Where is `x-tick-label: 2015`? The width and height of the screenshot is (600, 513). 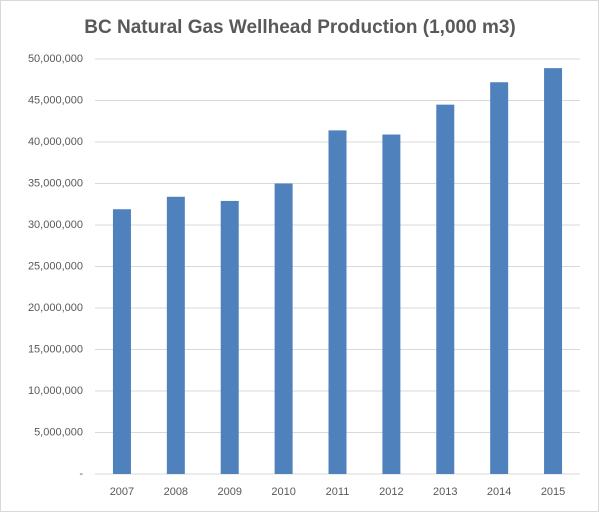 x-tick-label: 2015 is located at coordinates (553, 492).